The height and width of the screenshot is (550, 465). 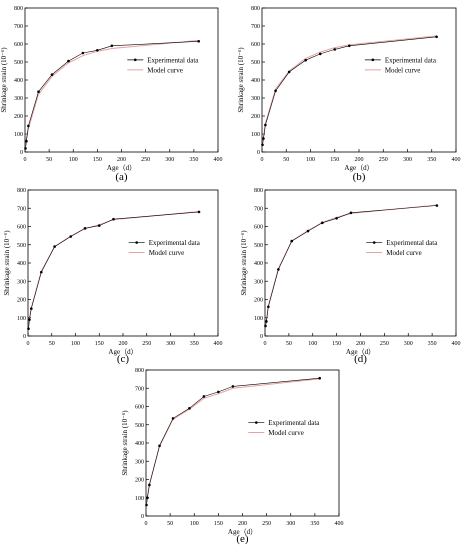 I want to click on y-tick-label: 200, so click(x=139, y=481).